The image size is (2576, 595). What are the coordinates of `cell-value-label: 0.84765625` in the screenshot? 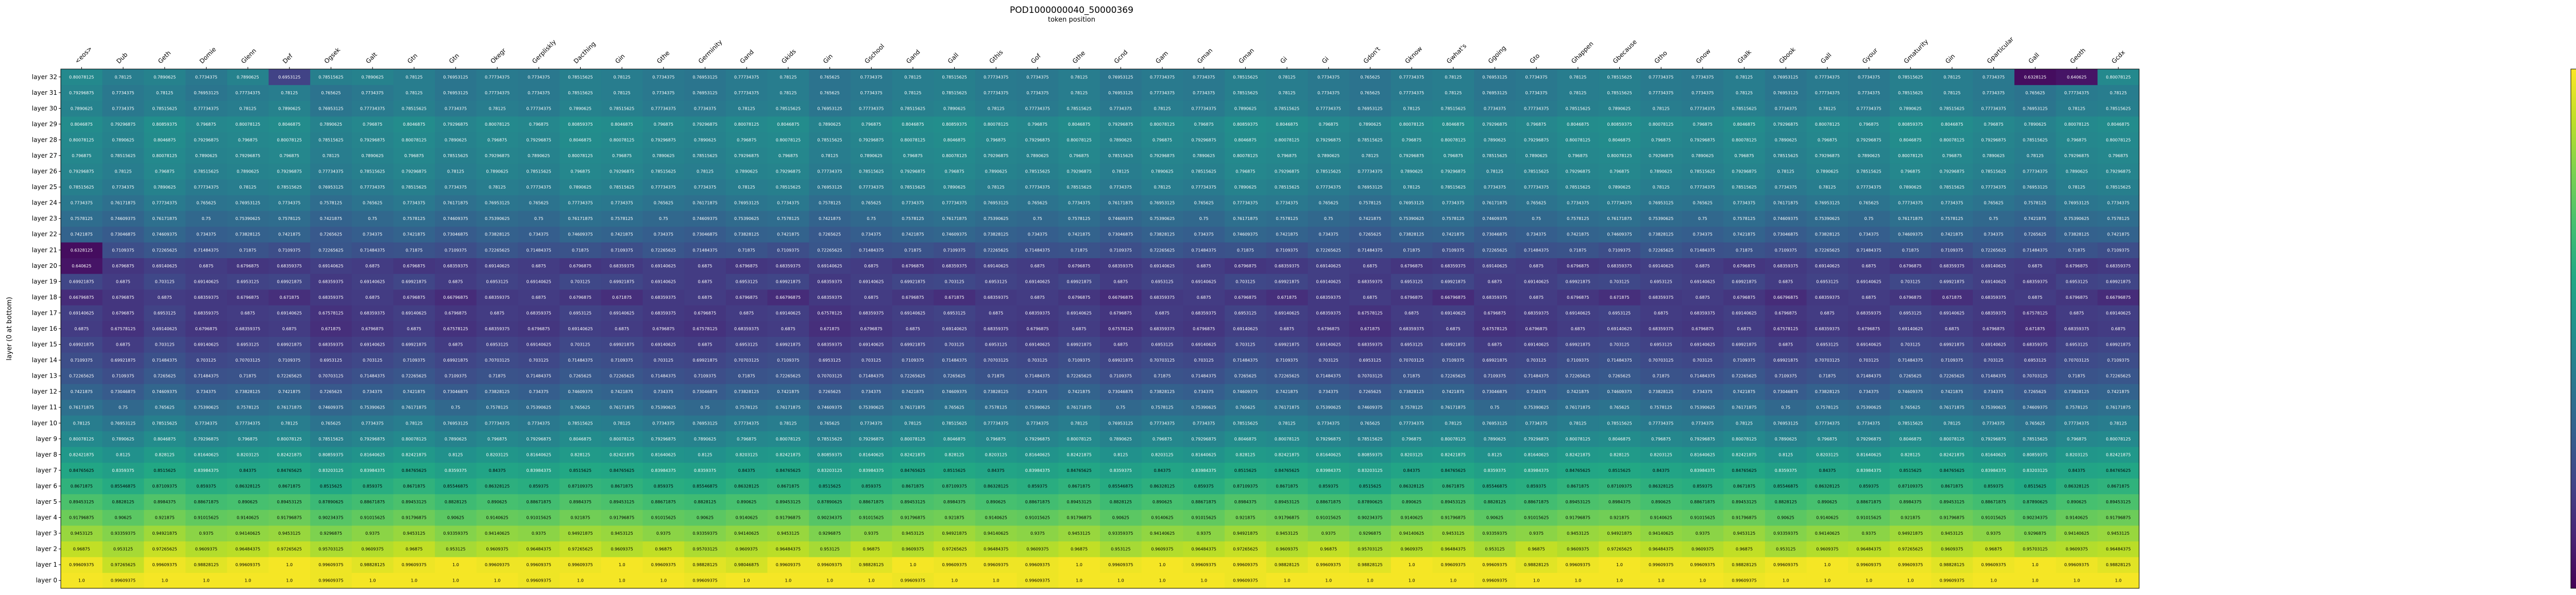 It's located at (913, 470).